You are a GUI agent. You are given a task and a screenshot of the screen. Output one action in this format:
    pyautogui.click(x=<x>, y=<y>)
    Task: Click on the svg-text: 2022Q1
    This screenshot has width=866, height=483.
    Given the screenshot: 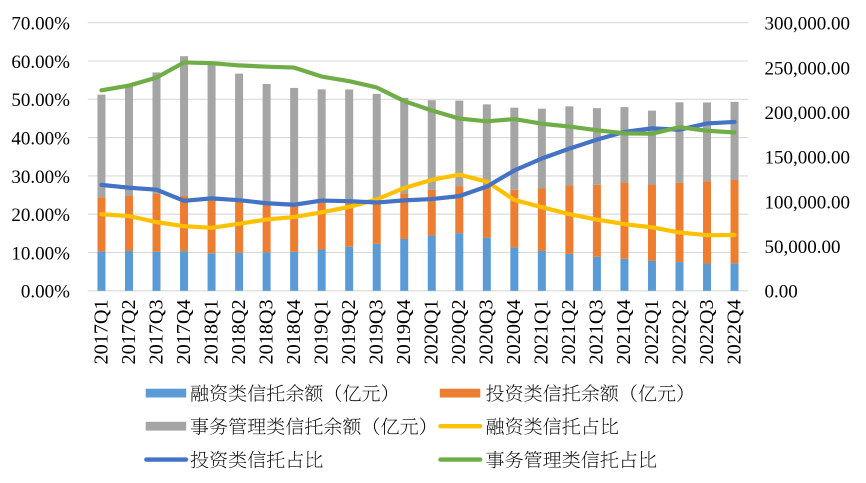 What is the action you would take?
    pyautogui.click(x=652, y=331)
    